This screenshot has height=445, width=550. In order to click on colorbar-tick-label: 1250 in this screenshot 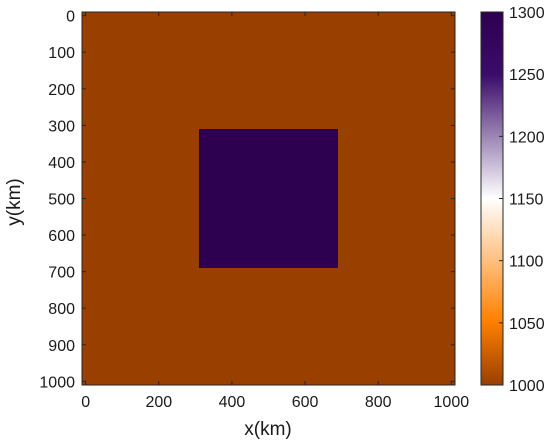, I will do `click(527, 75)`.